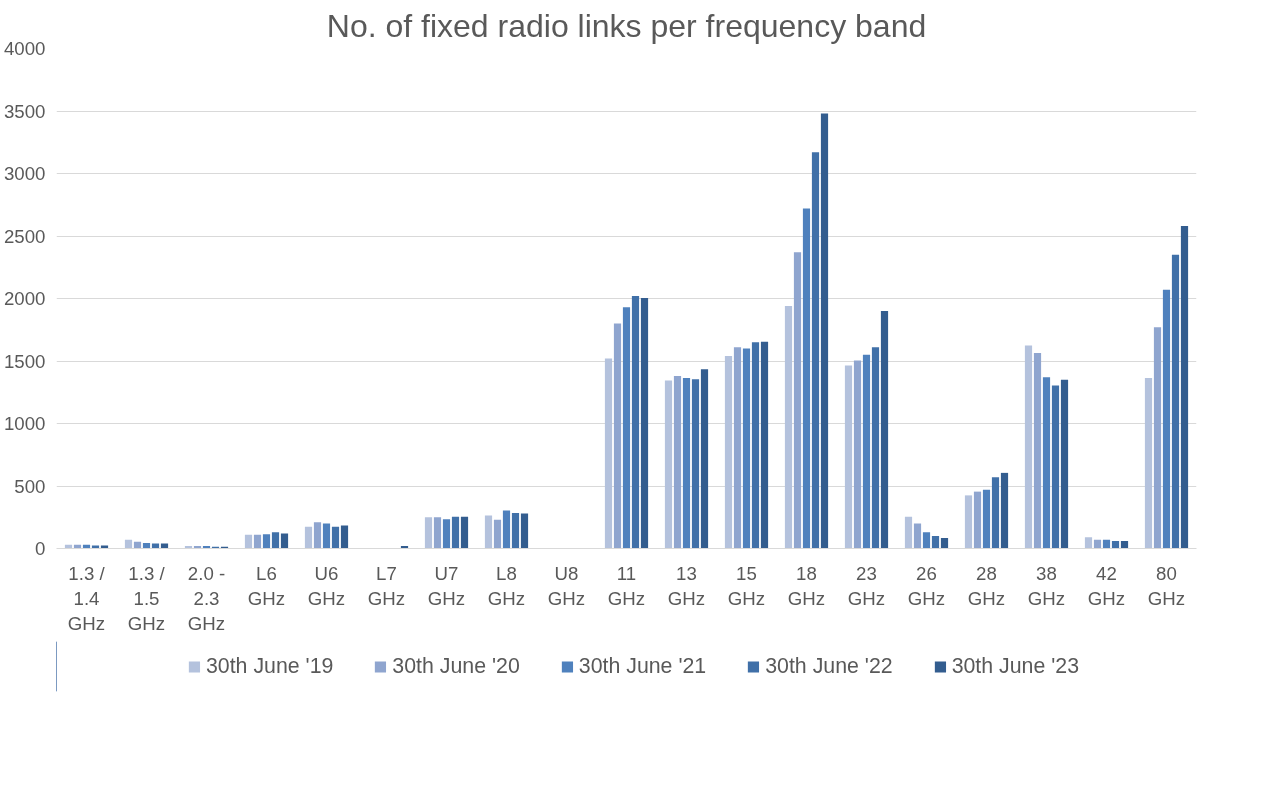 This screenshot has width=1271, height=805. I want to click on x-tick-label: L8 GHz, so click(506, 585).